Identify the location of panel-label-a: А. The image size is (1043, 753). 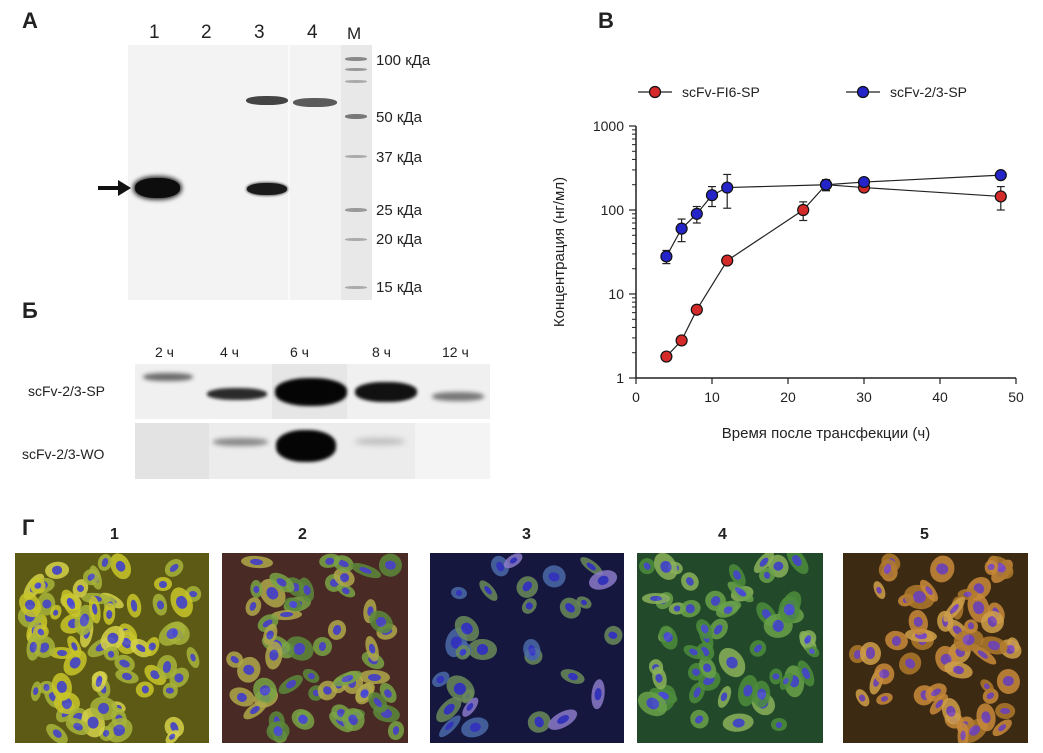
(30, 20).